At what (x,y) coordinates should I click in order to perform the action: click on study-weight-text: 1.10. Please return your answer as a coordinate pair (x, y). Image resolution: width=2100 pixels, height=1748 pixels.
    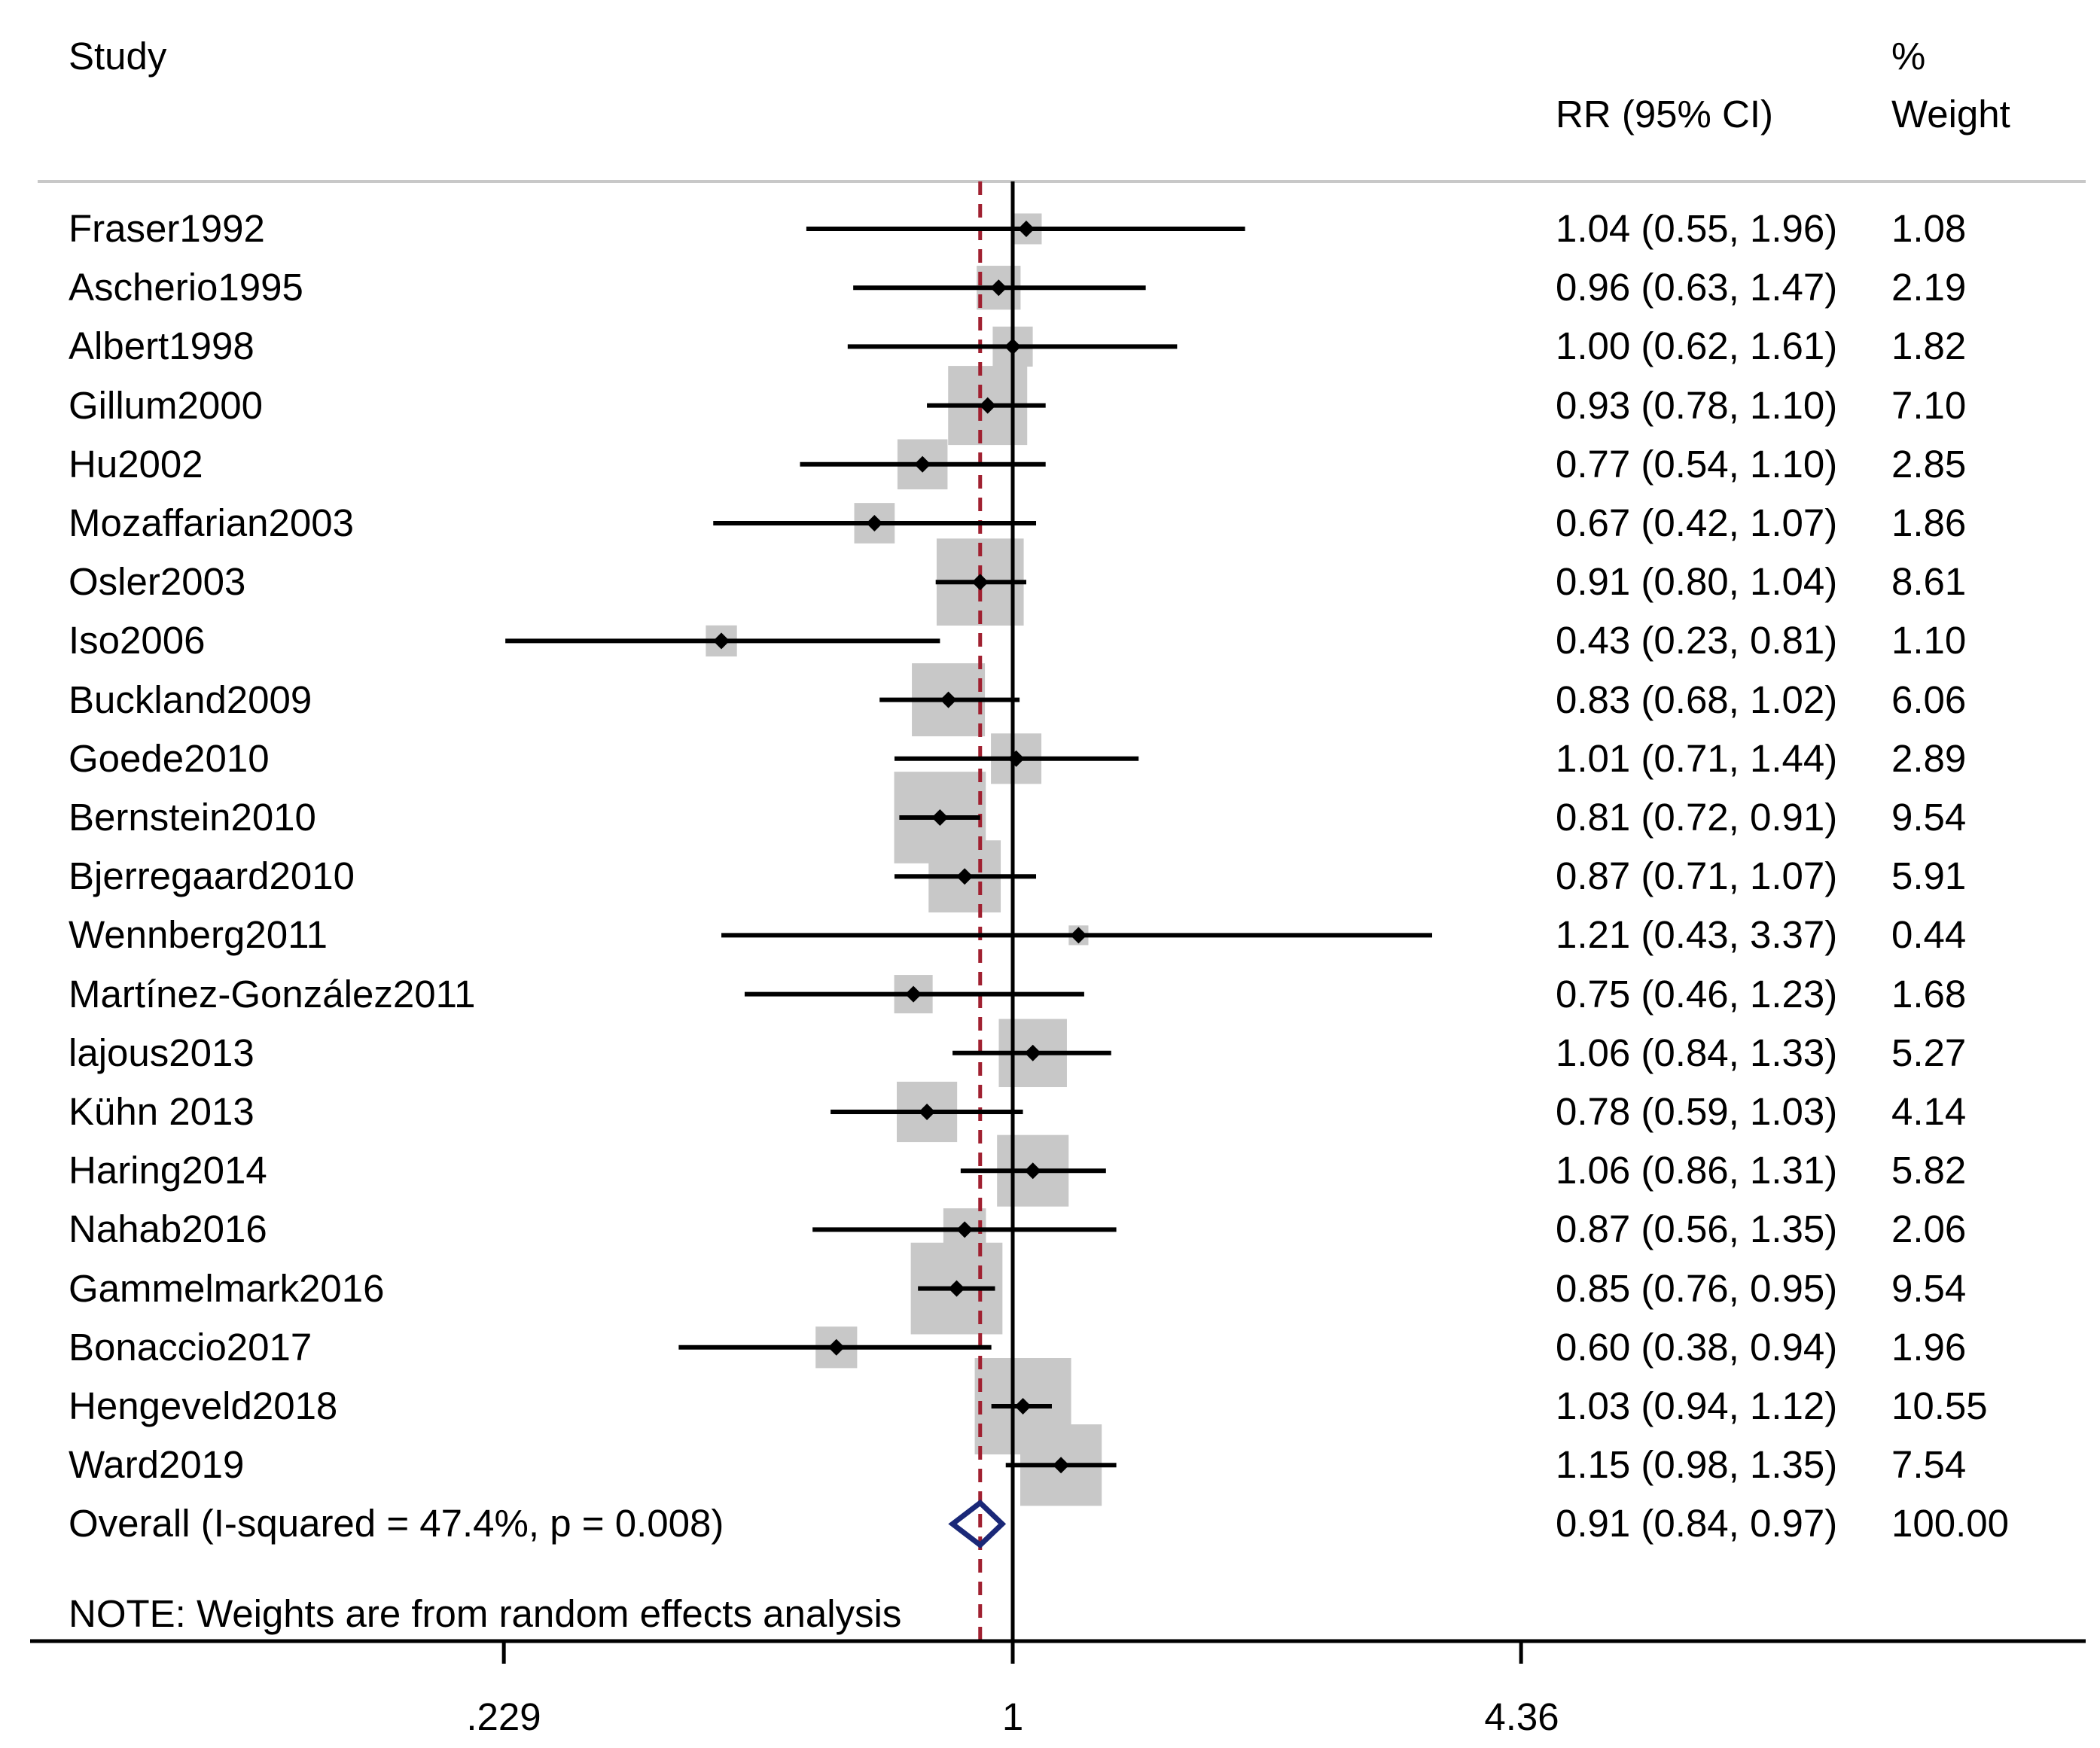
    Looking at the image, I should click on (1929, 640).